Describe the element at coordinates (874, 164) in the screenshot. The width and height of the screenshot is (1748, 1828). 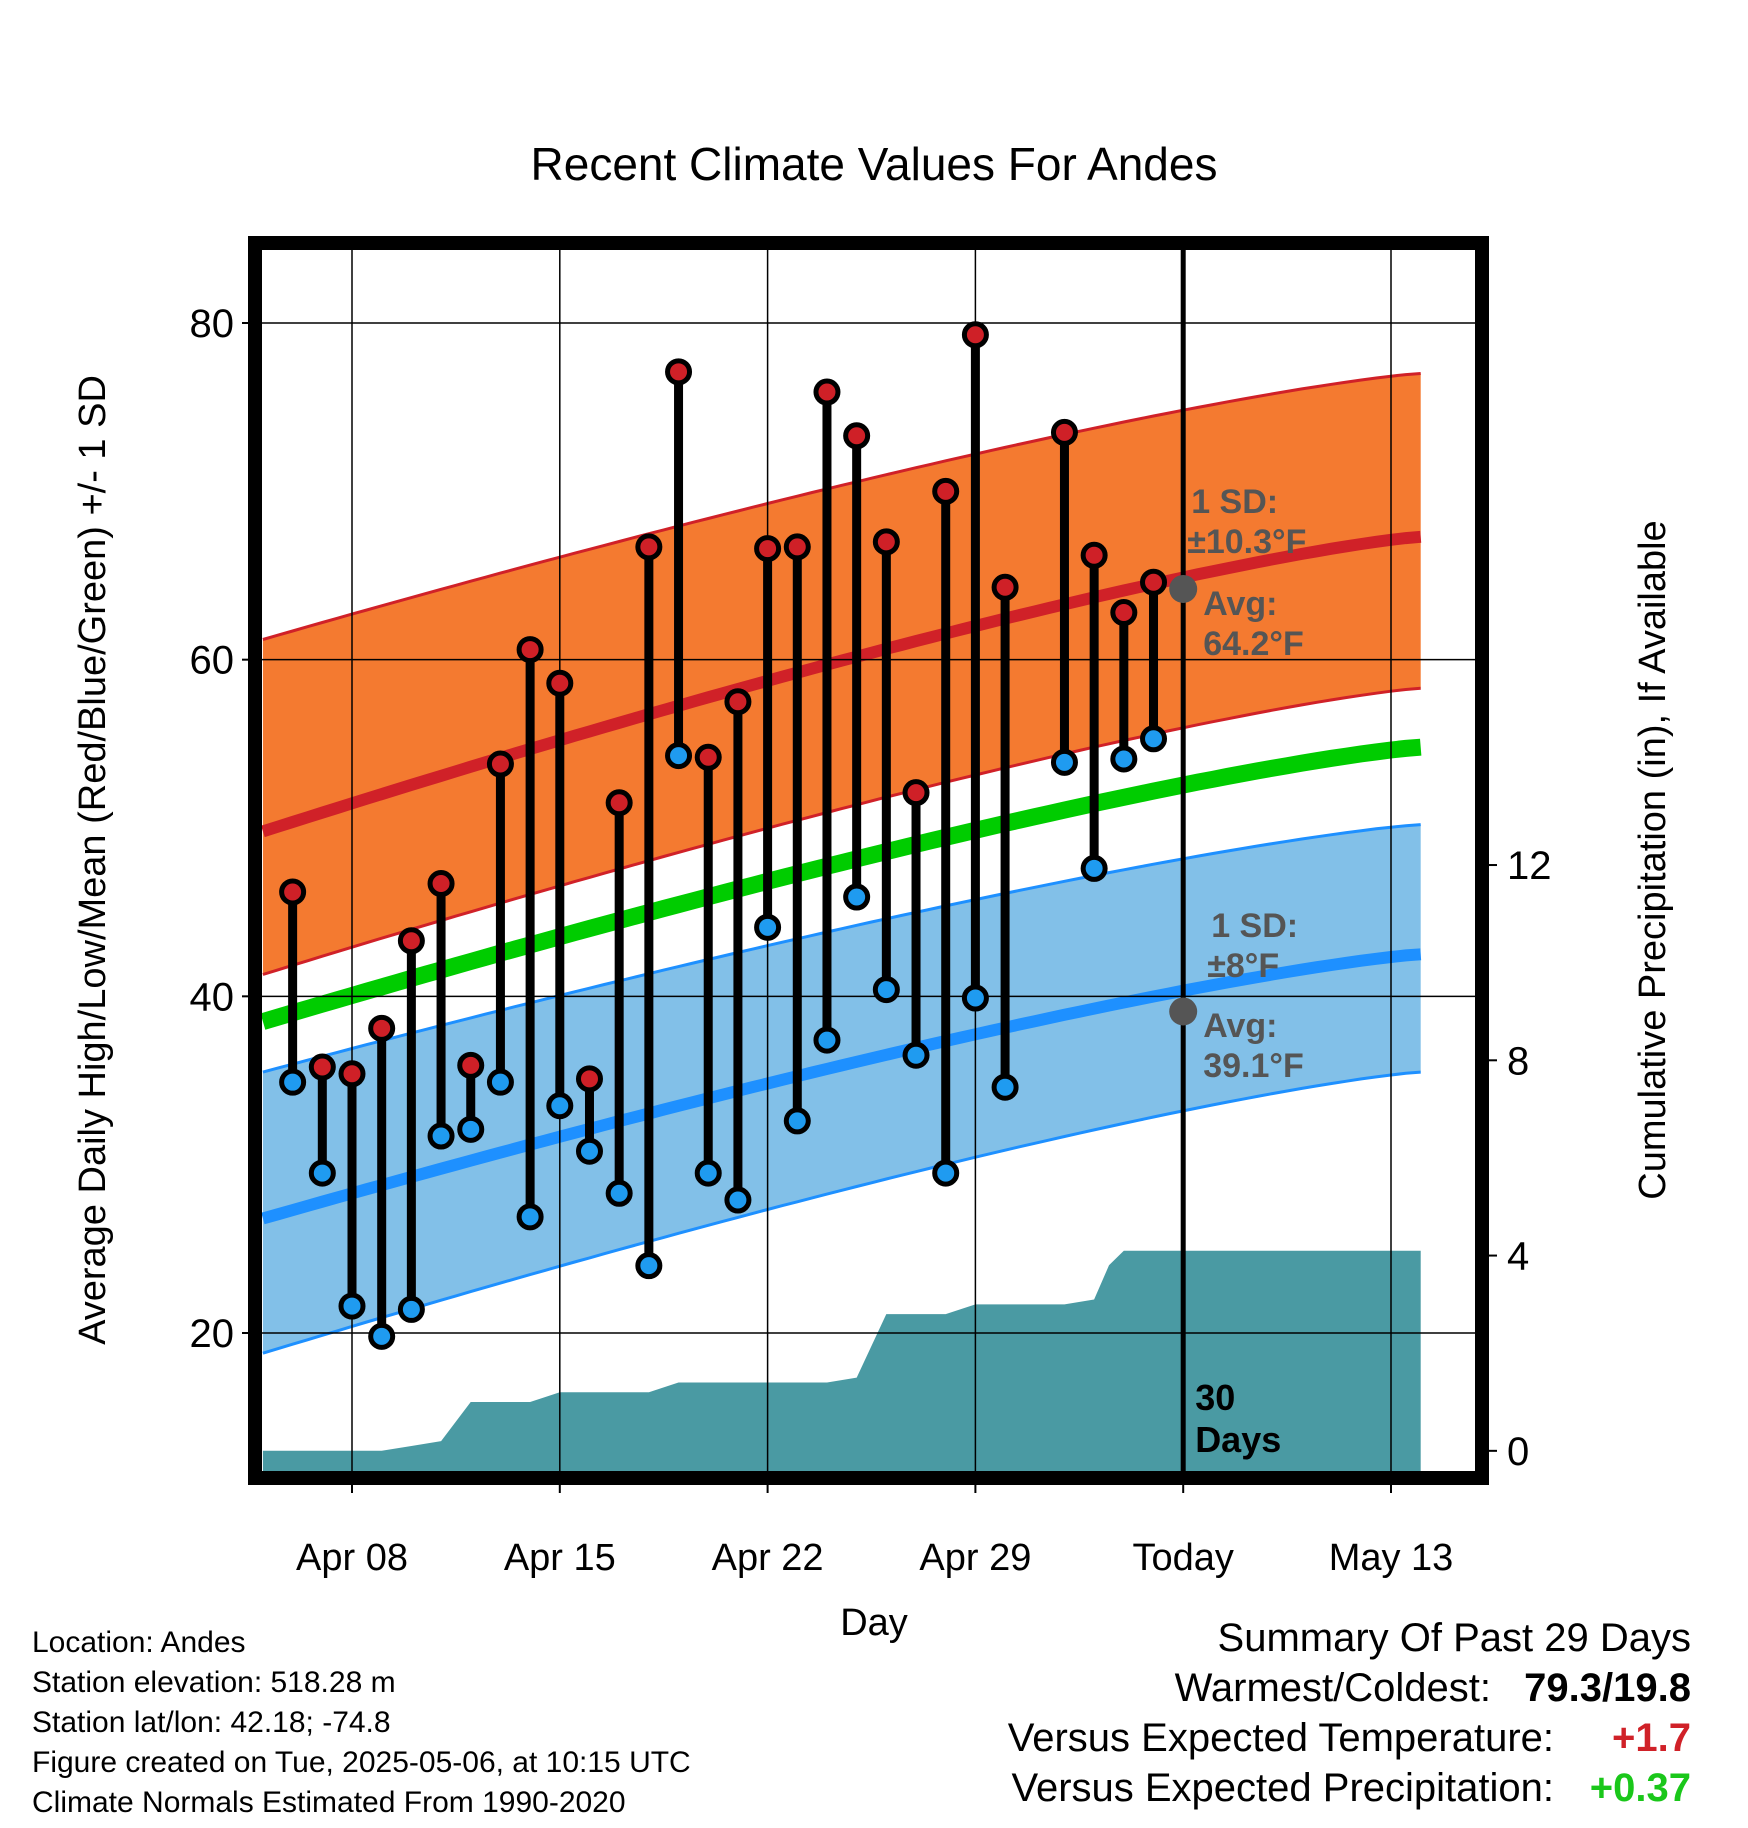
I see `chart-title: Recent Climate Values For Andes` at that location.